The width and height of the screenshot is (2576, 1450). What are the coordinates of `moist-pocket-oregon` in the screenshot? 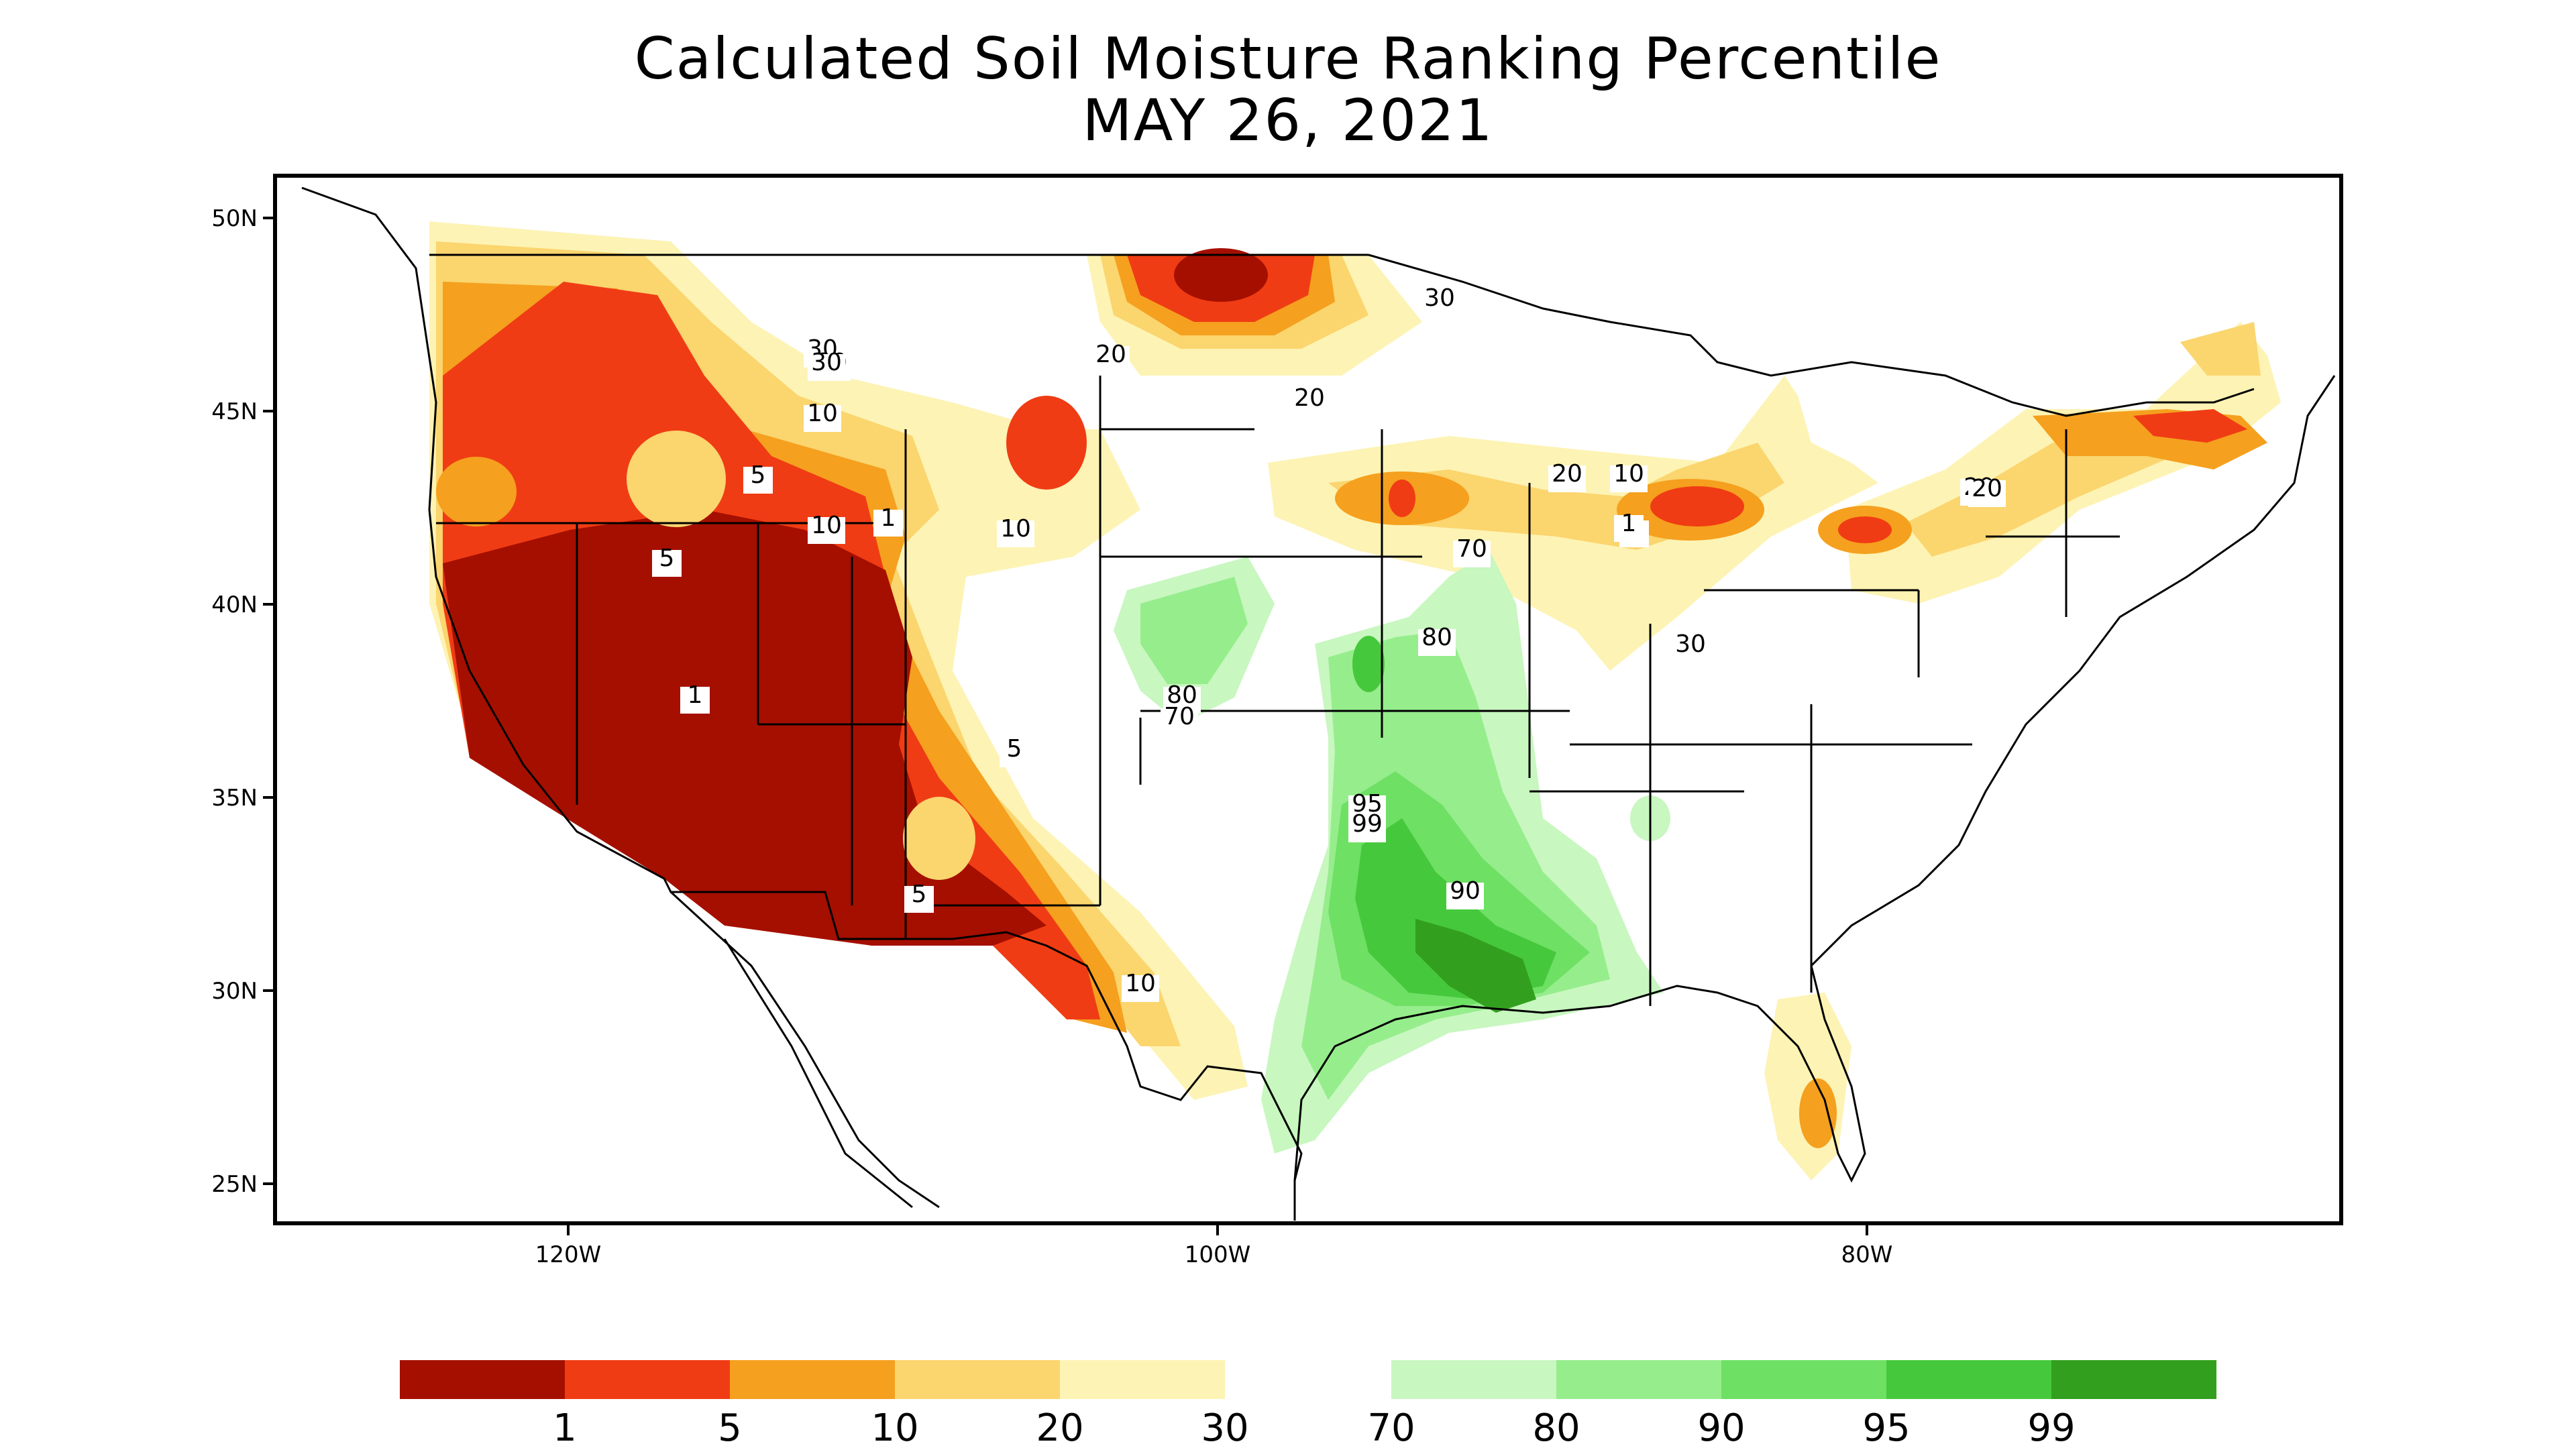 It's located at (476, 491).